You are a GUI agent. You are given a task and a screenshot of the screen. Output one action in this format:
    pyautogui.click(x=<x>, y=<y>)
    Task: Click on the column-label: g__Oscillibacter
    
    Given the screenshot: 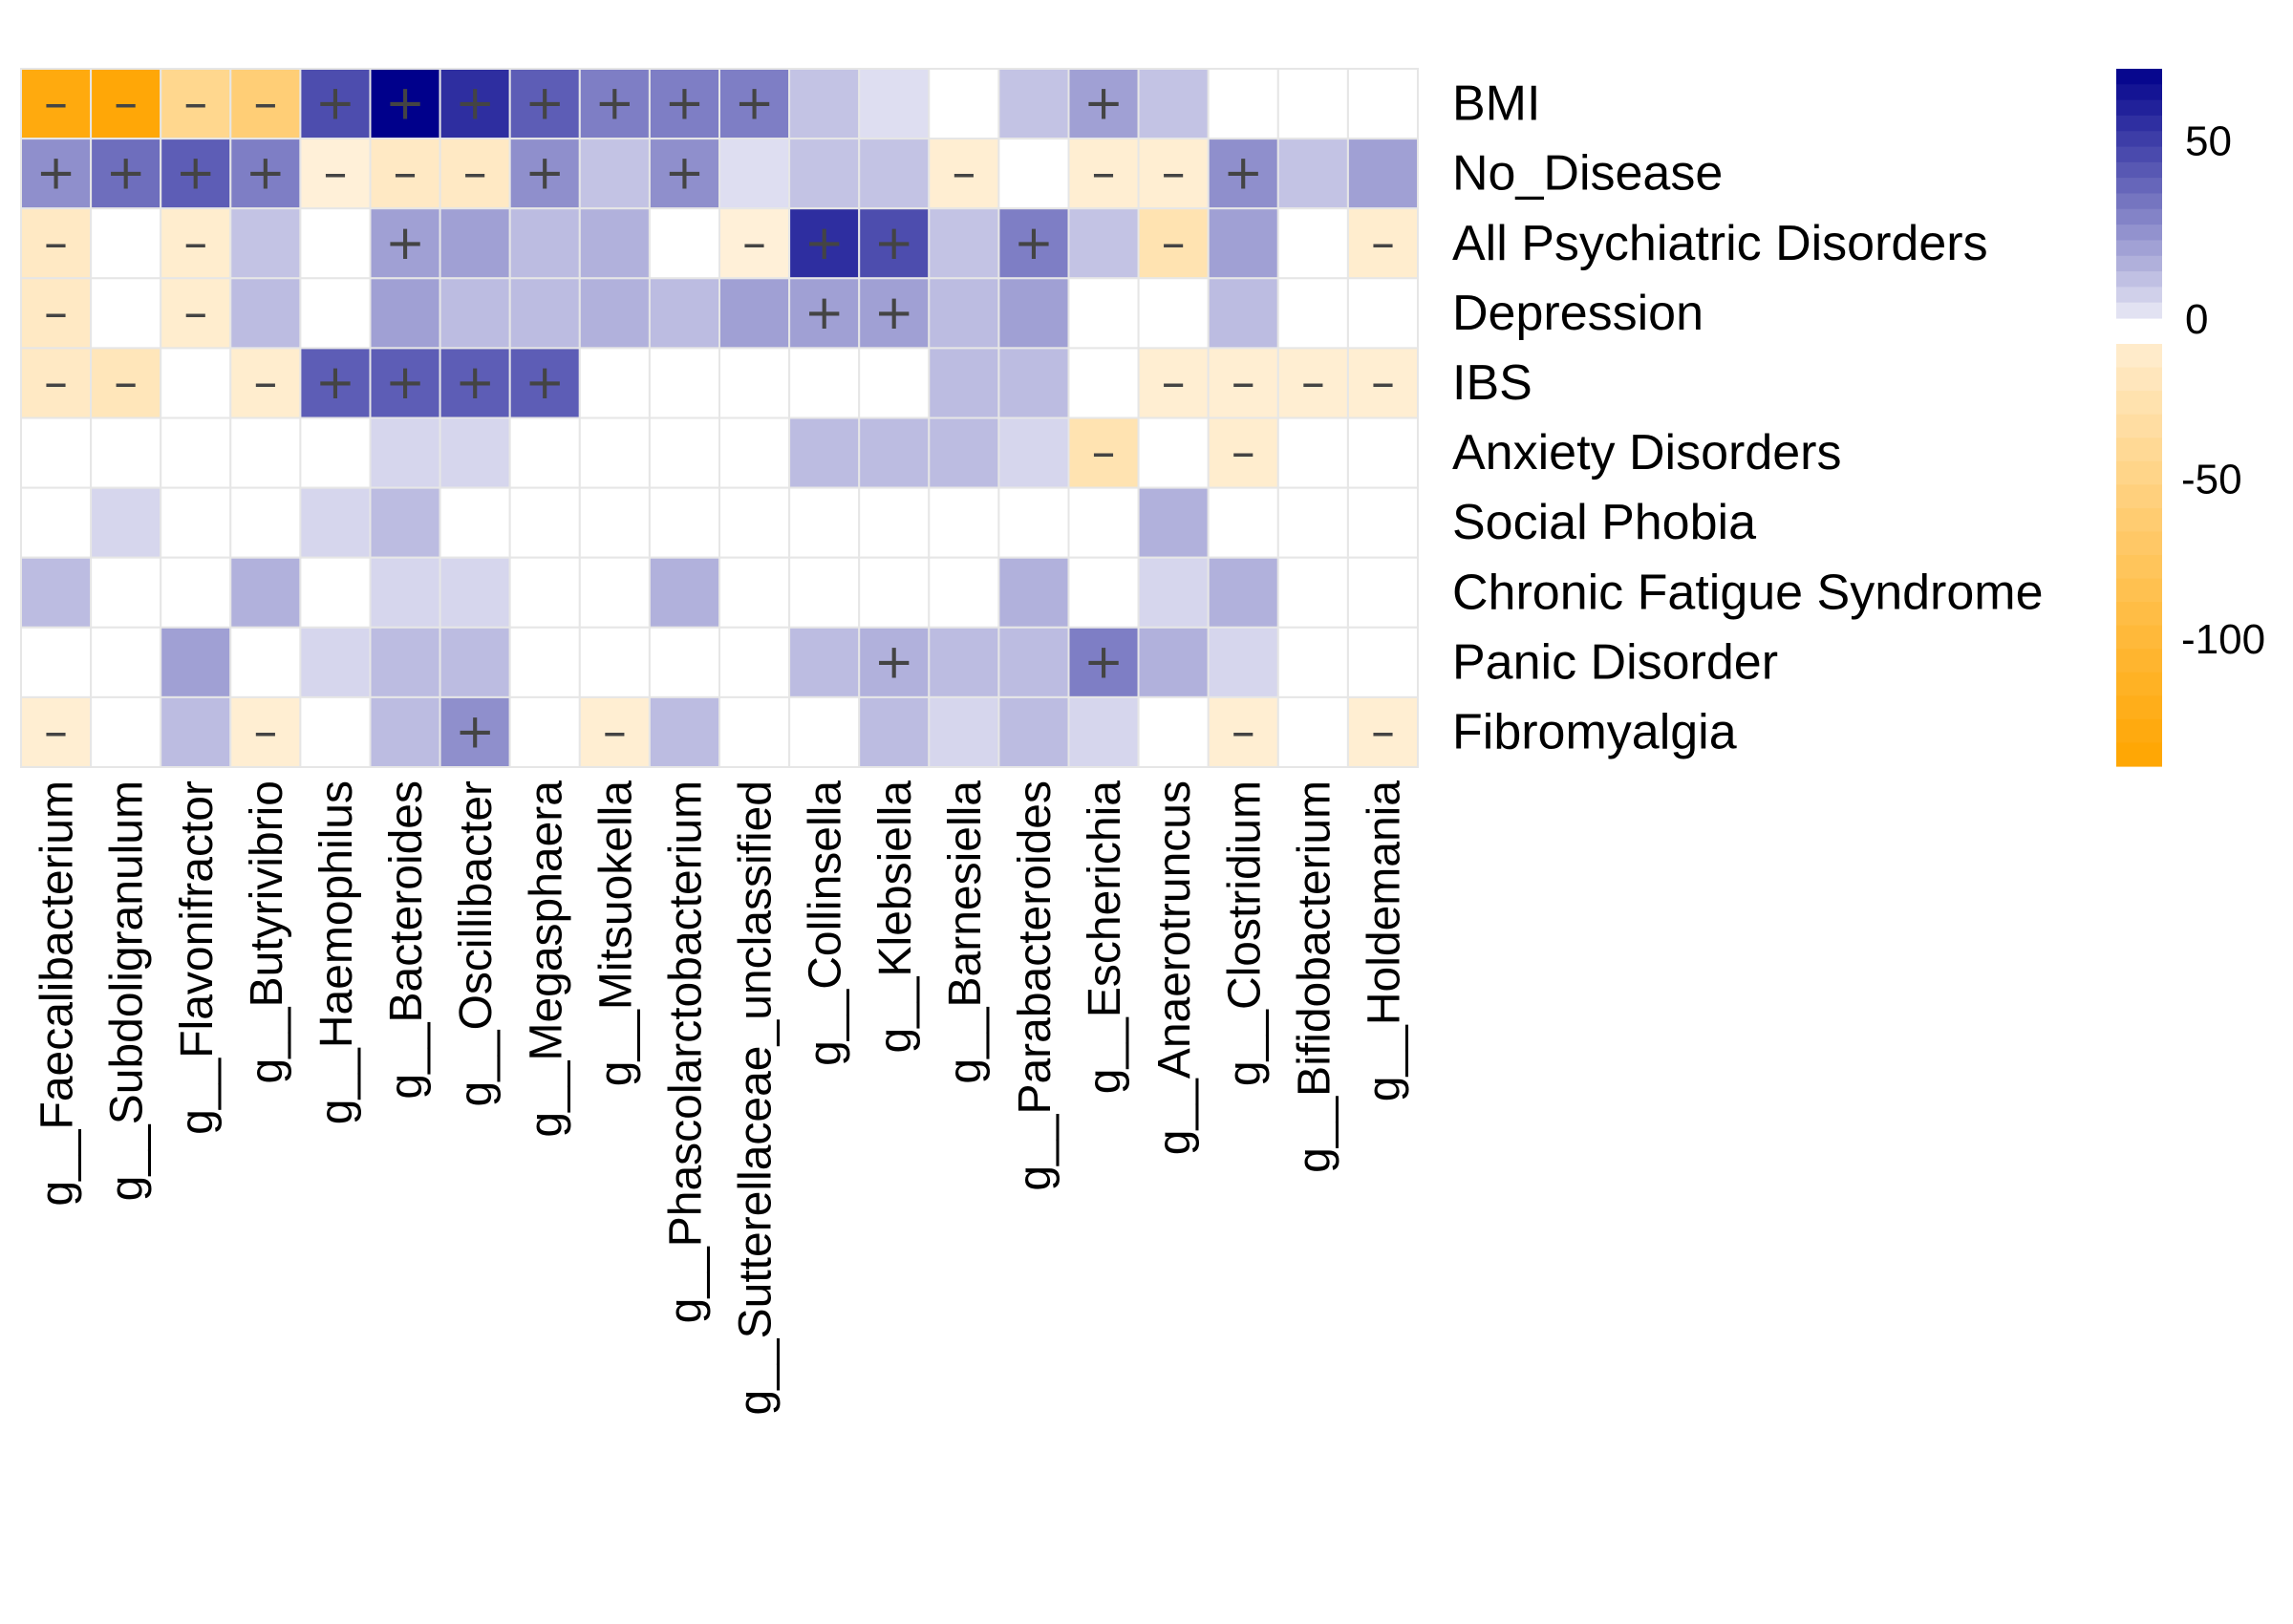 What is the action you would take?
    pyautogui.click(x=476, y=944)
    